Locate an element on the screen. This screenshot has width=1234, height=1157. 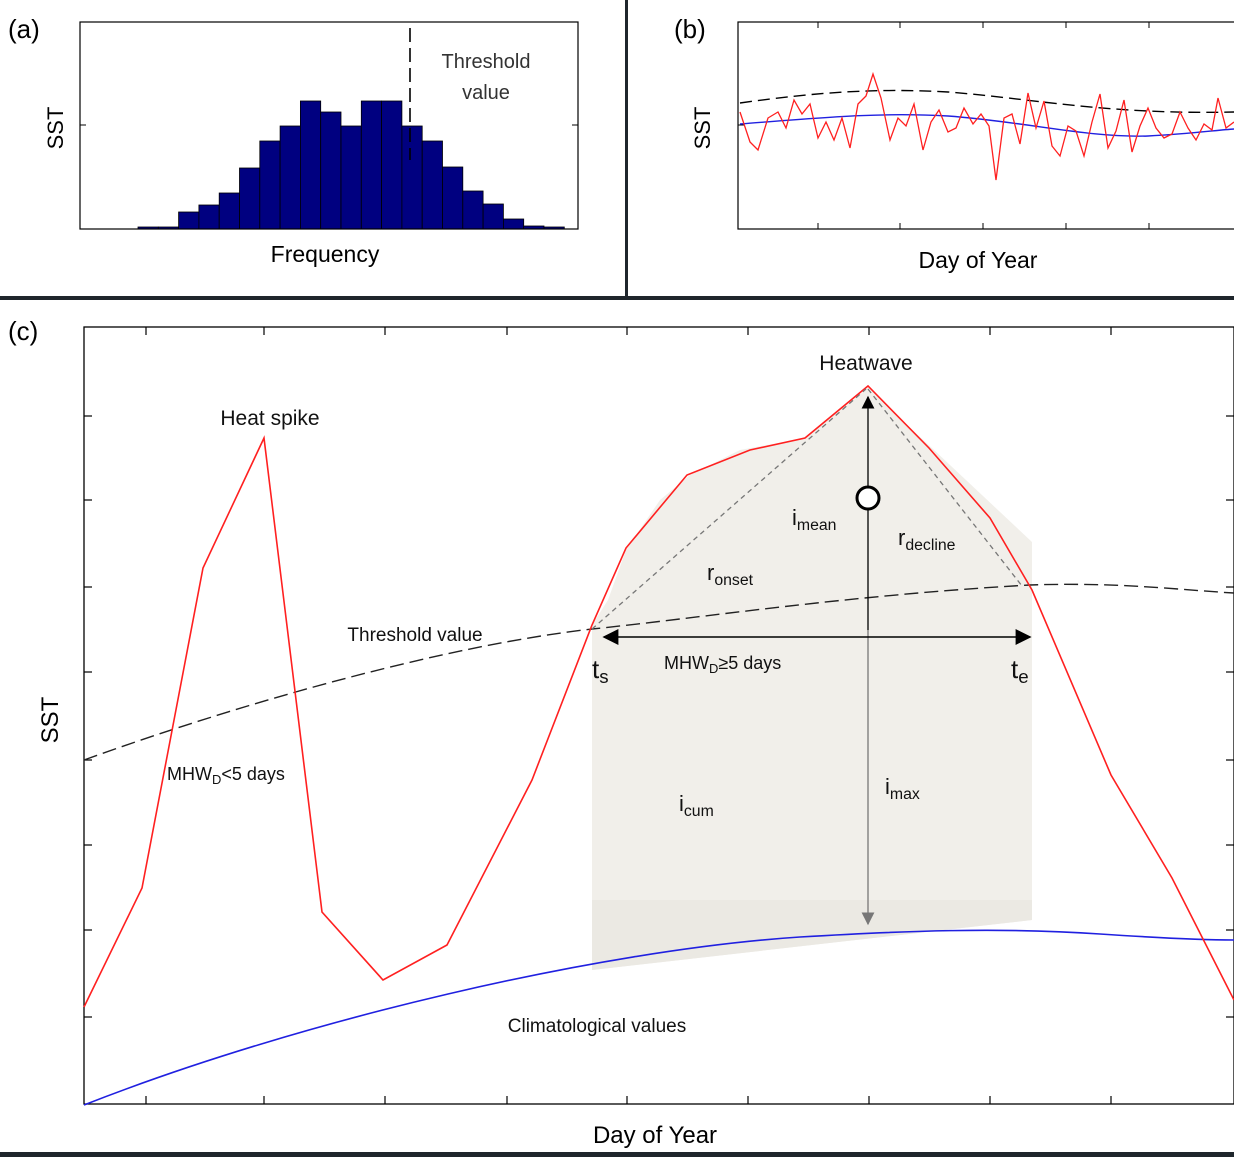
panel-b-x-axis-label: Day of Year is located at coordinates (978, 260).